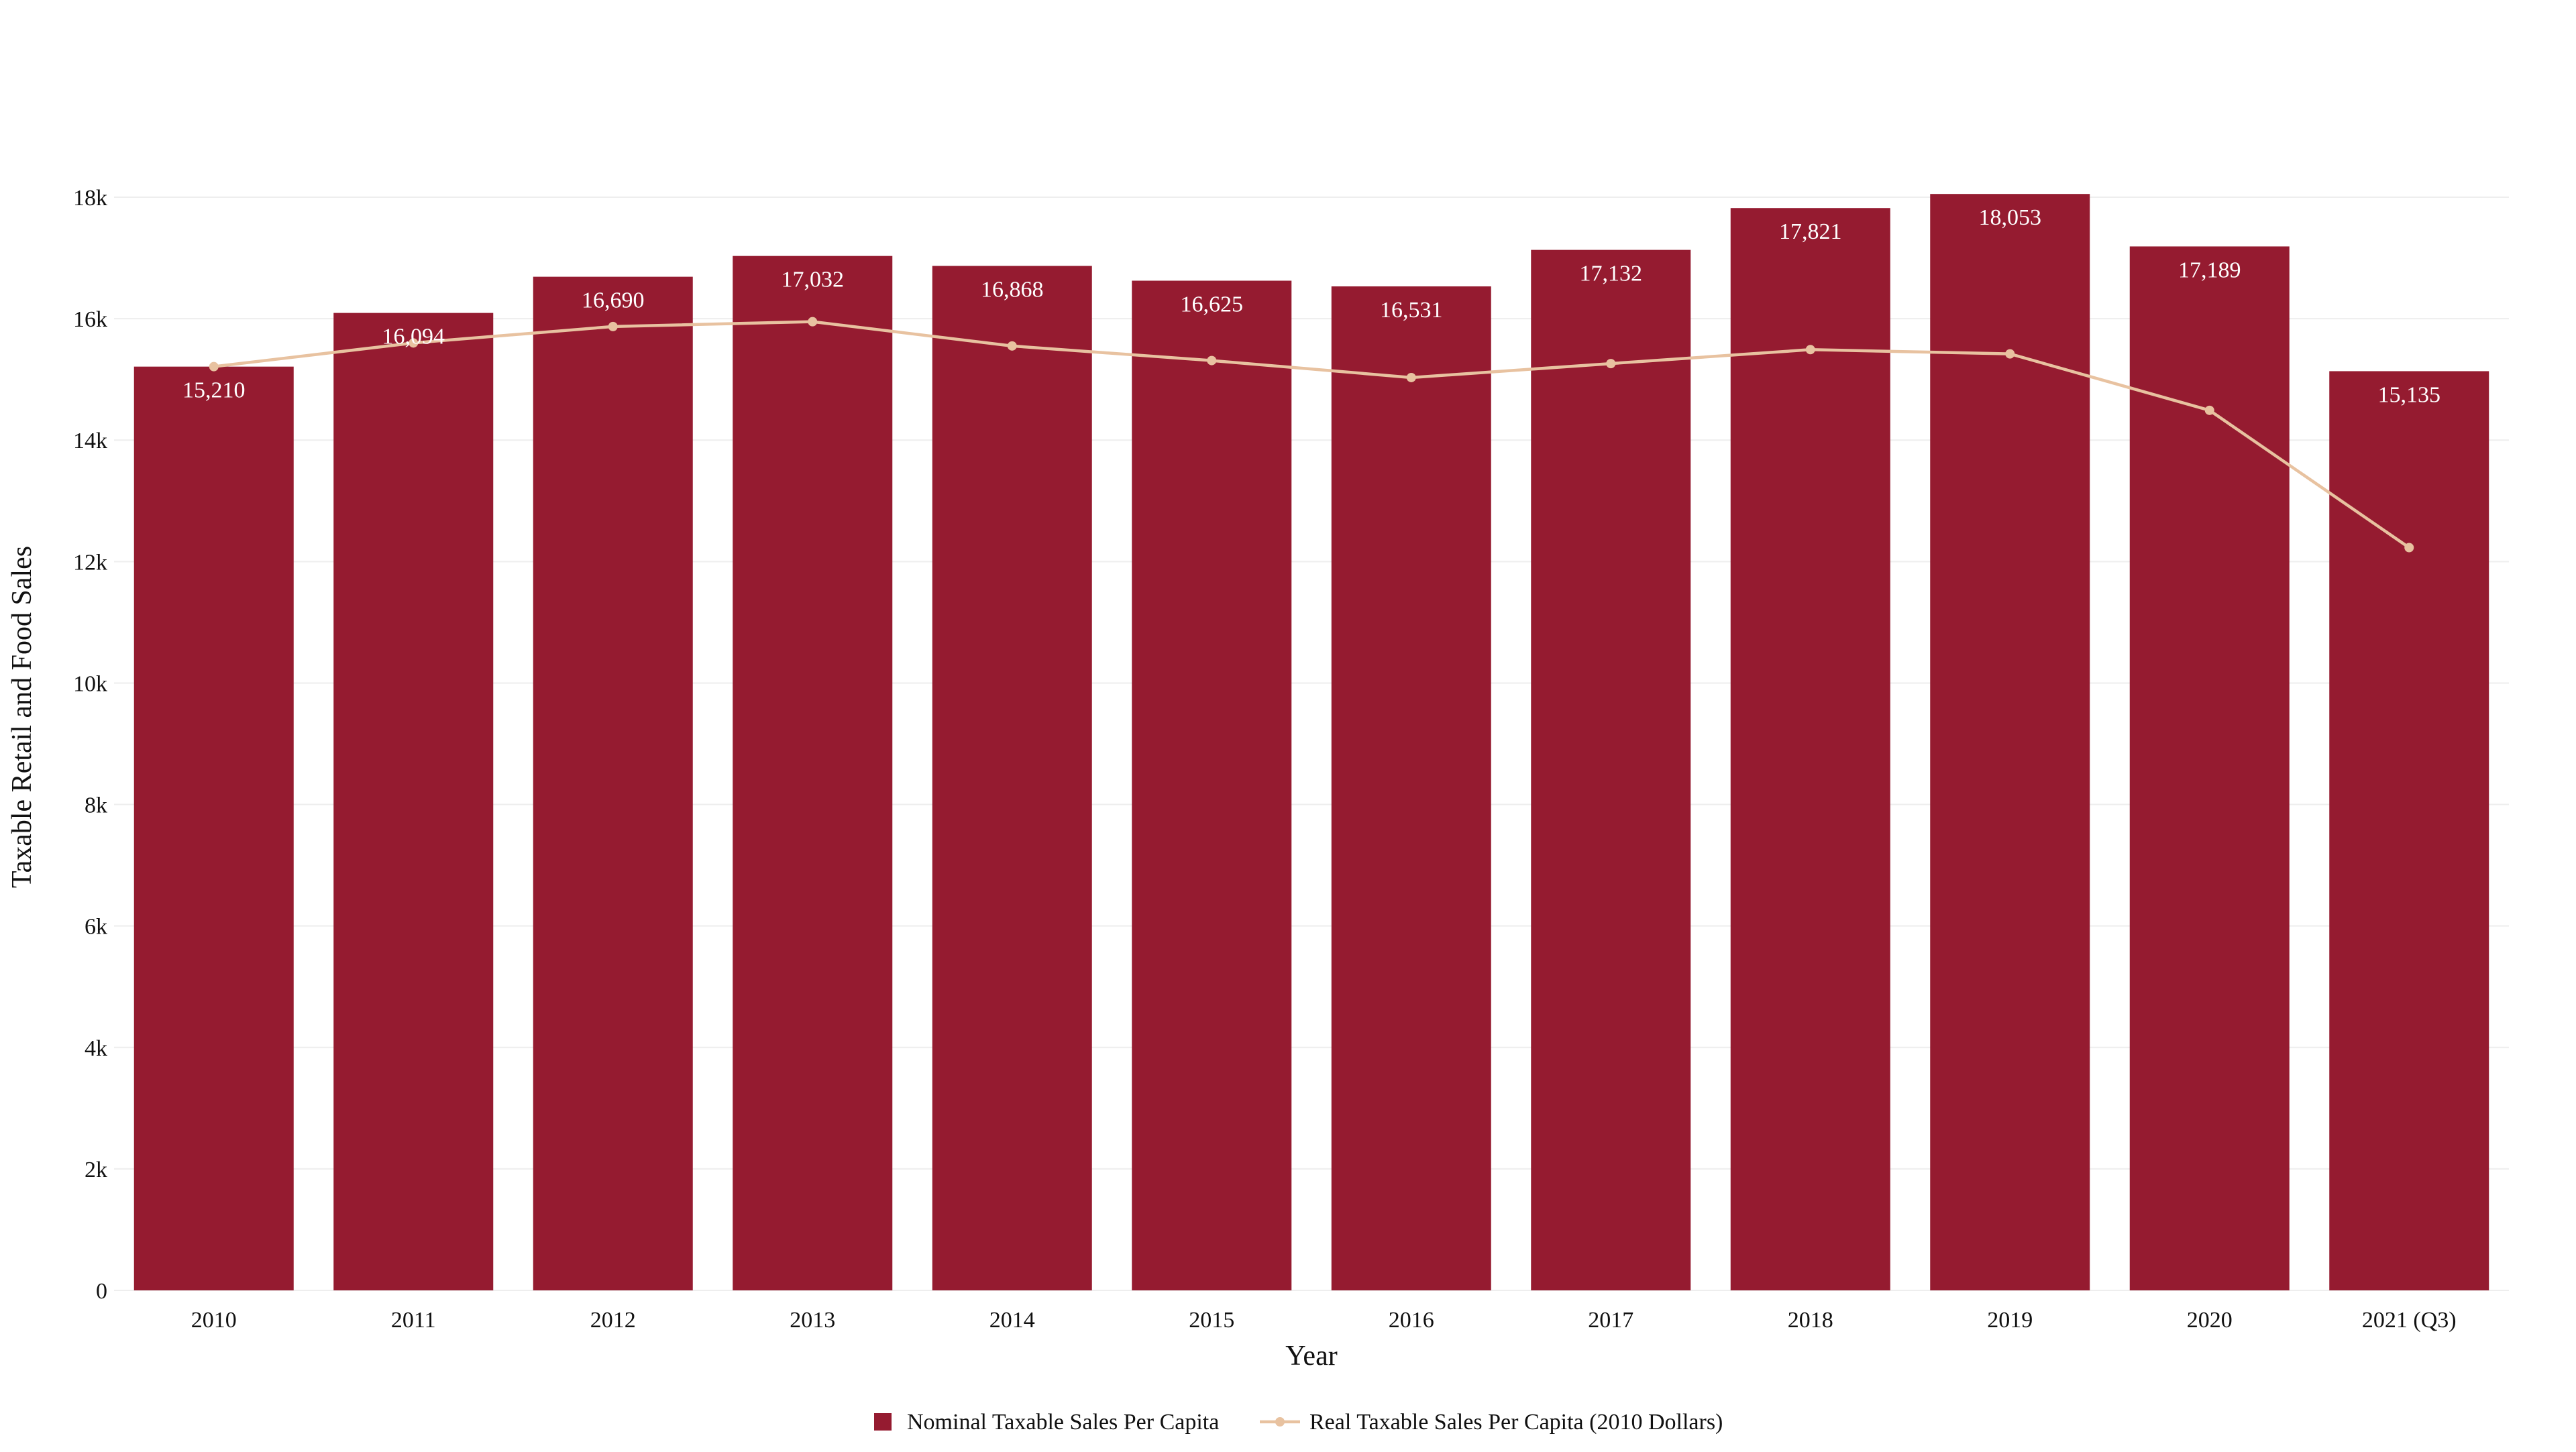 The image size is (2576, 1452). What do you see at coordinates (90, 441) in the screenshot?
I see `y-tick-label: 14k` at bounding box center [90, 441].